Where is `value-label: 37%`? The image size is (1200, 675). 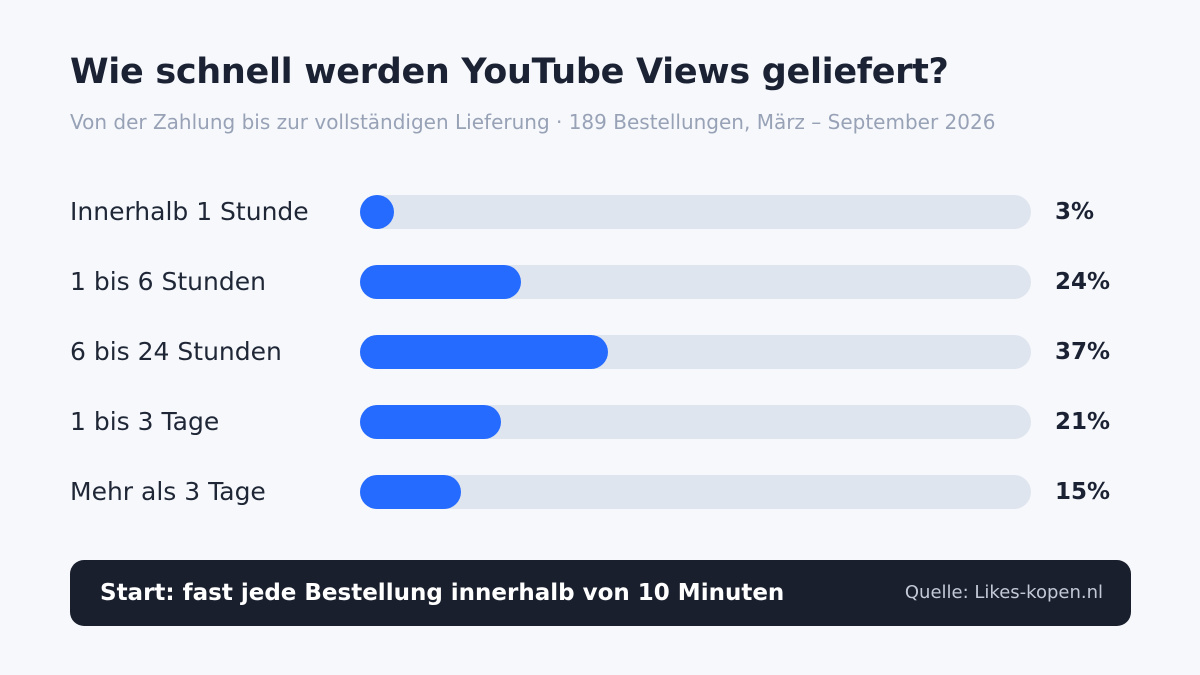
value-label: 37% is located at coordinates (1083, 352).